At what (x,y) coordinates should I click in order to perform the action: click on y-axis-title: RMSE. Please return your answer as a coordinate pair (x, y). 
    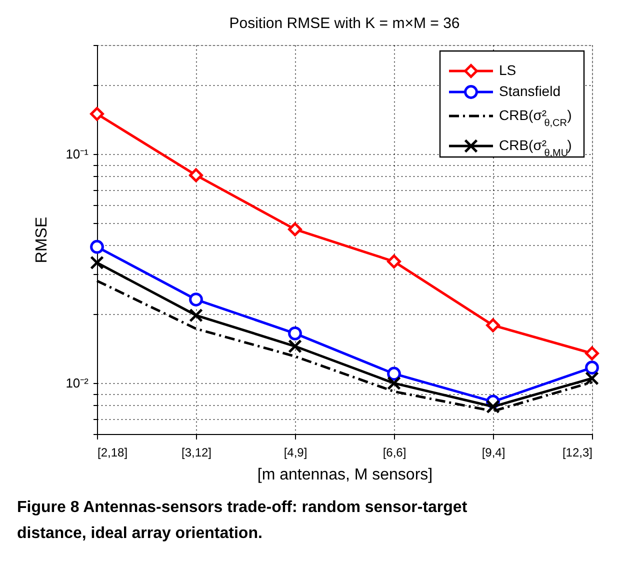
    Looking at the image, I should click on (42, 240).